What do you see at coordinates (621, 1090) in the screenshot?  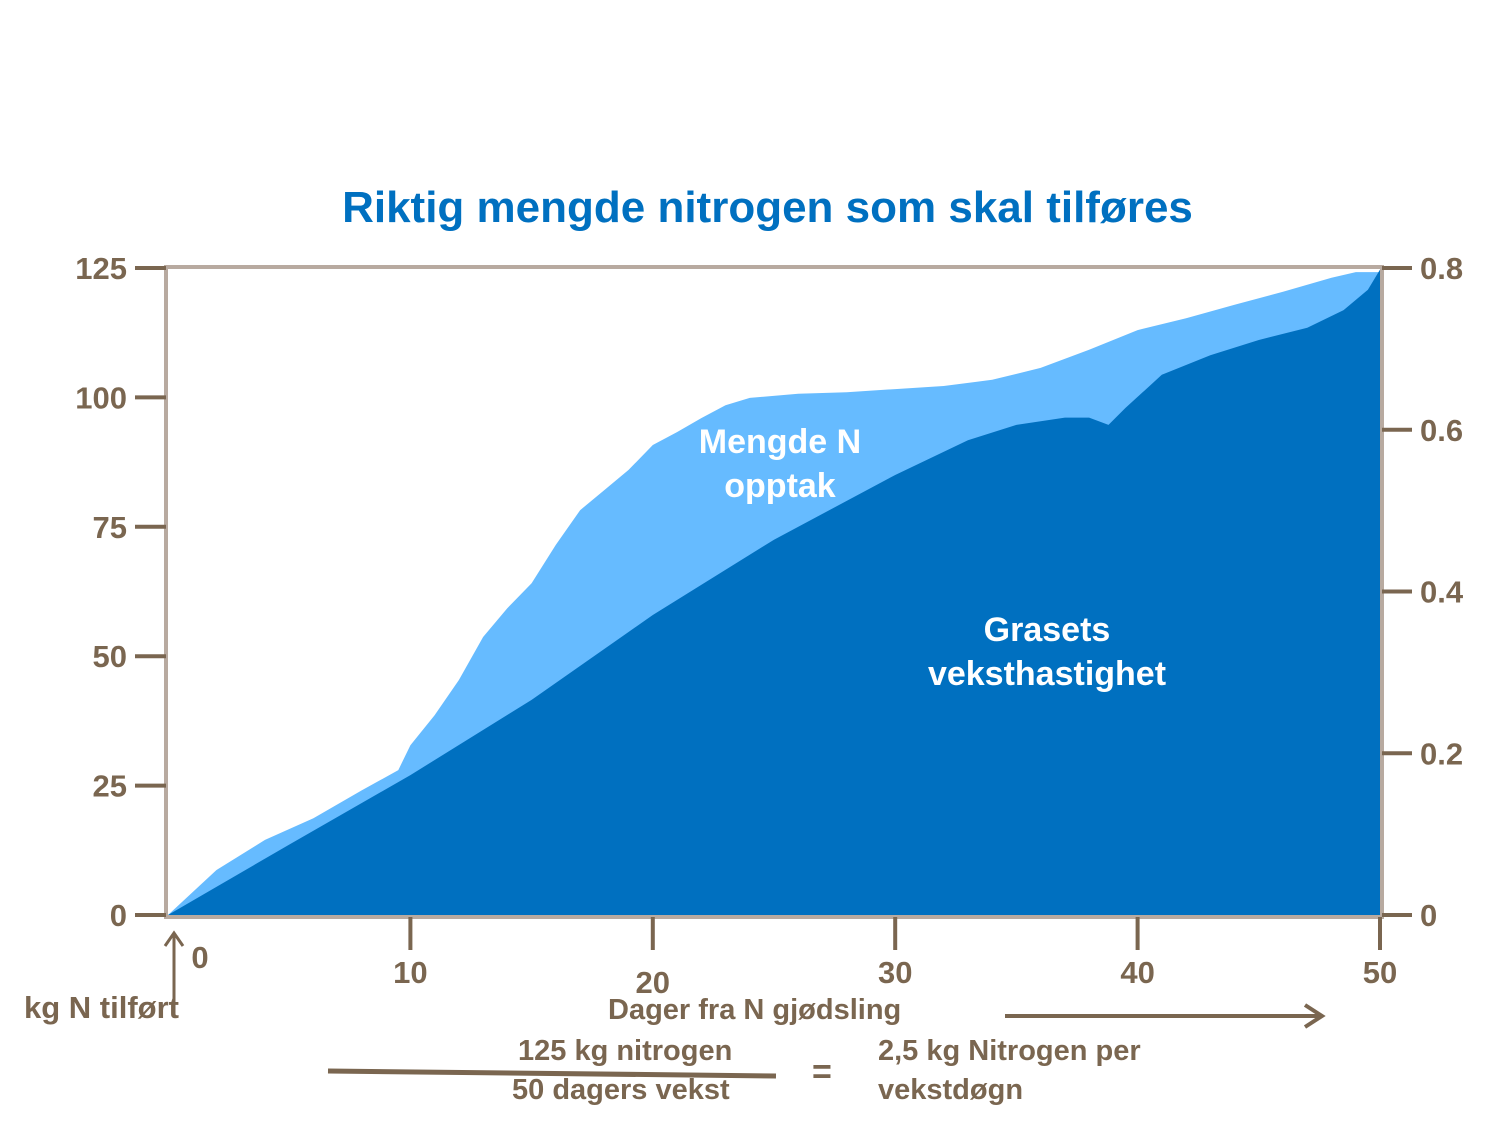 I see `formula-denominator: 50 dagers vekst` at bounding box center [621, 1090].